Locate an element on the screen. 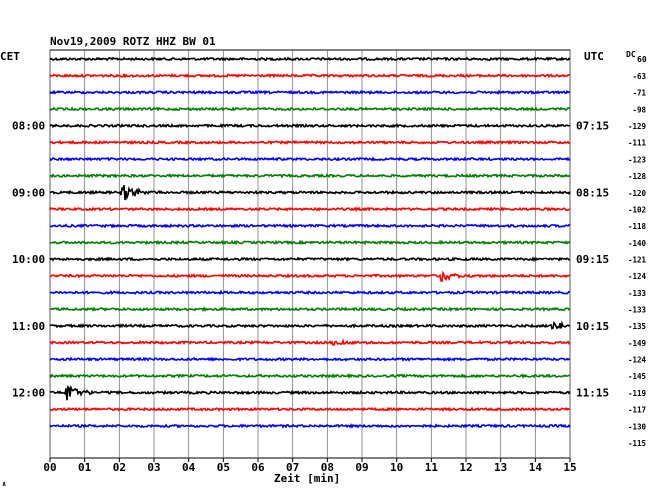 The height and width of the screenshot is (494, 650). dc-offset-label: -140 is located at coordinates (637, 243).